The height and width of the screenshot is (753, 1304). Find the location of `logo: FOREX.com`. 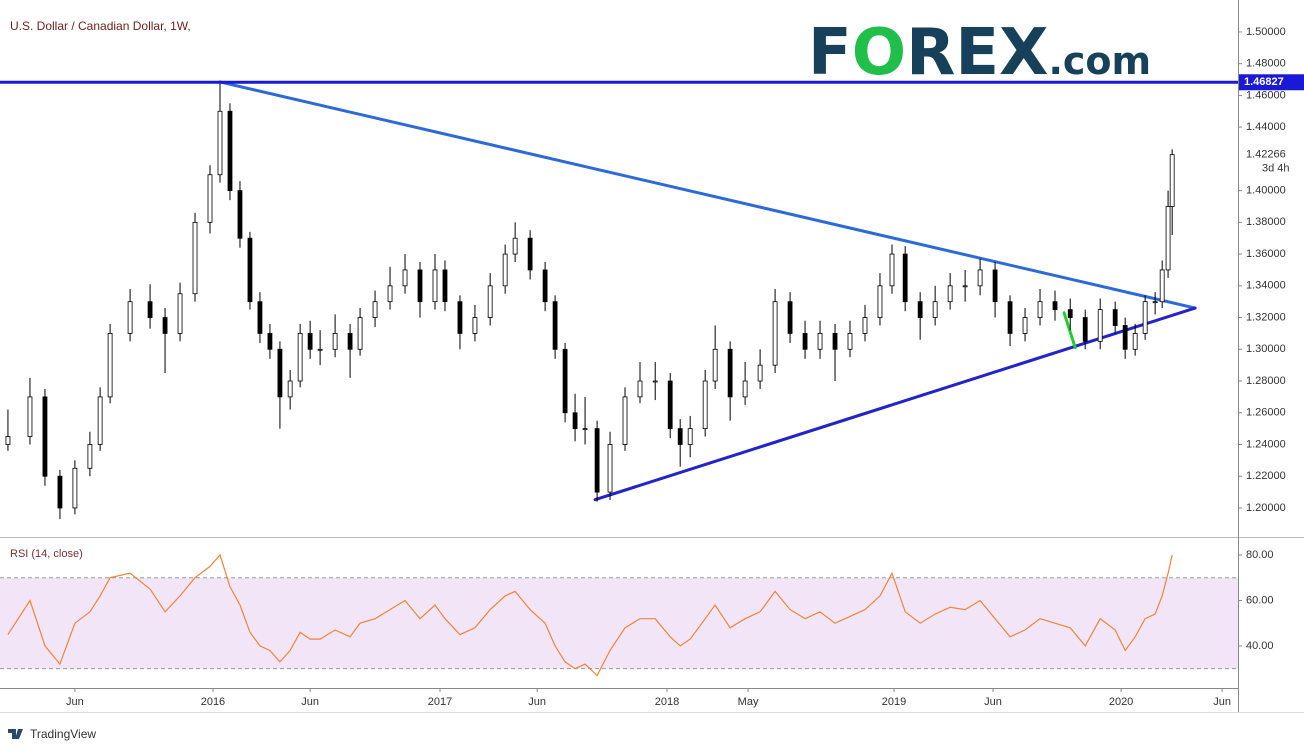

logo: FOREX.com is located at coordinates (979, 53).